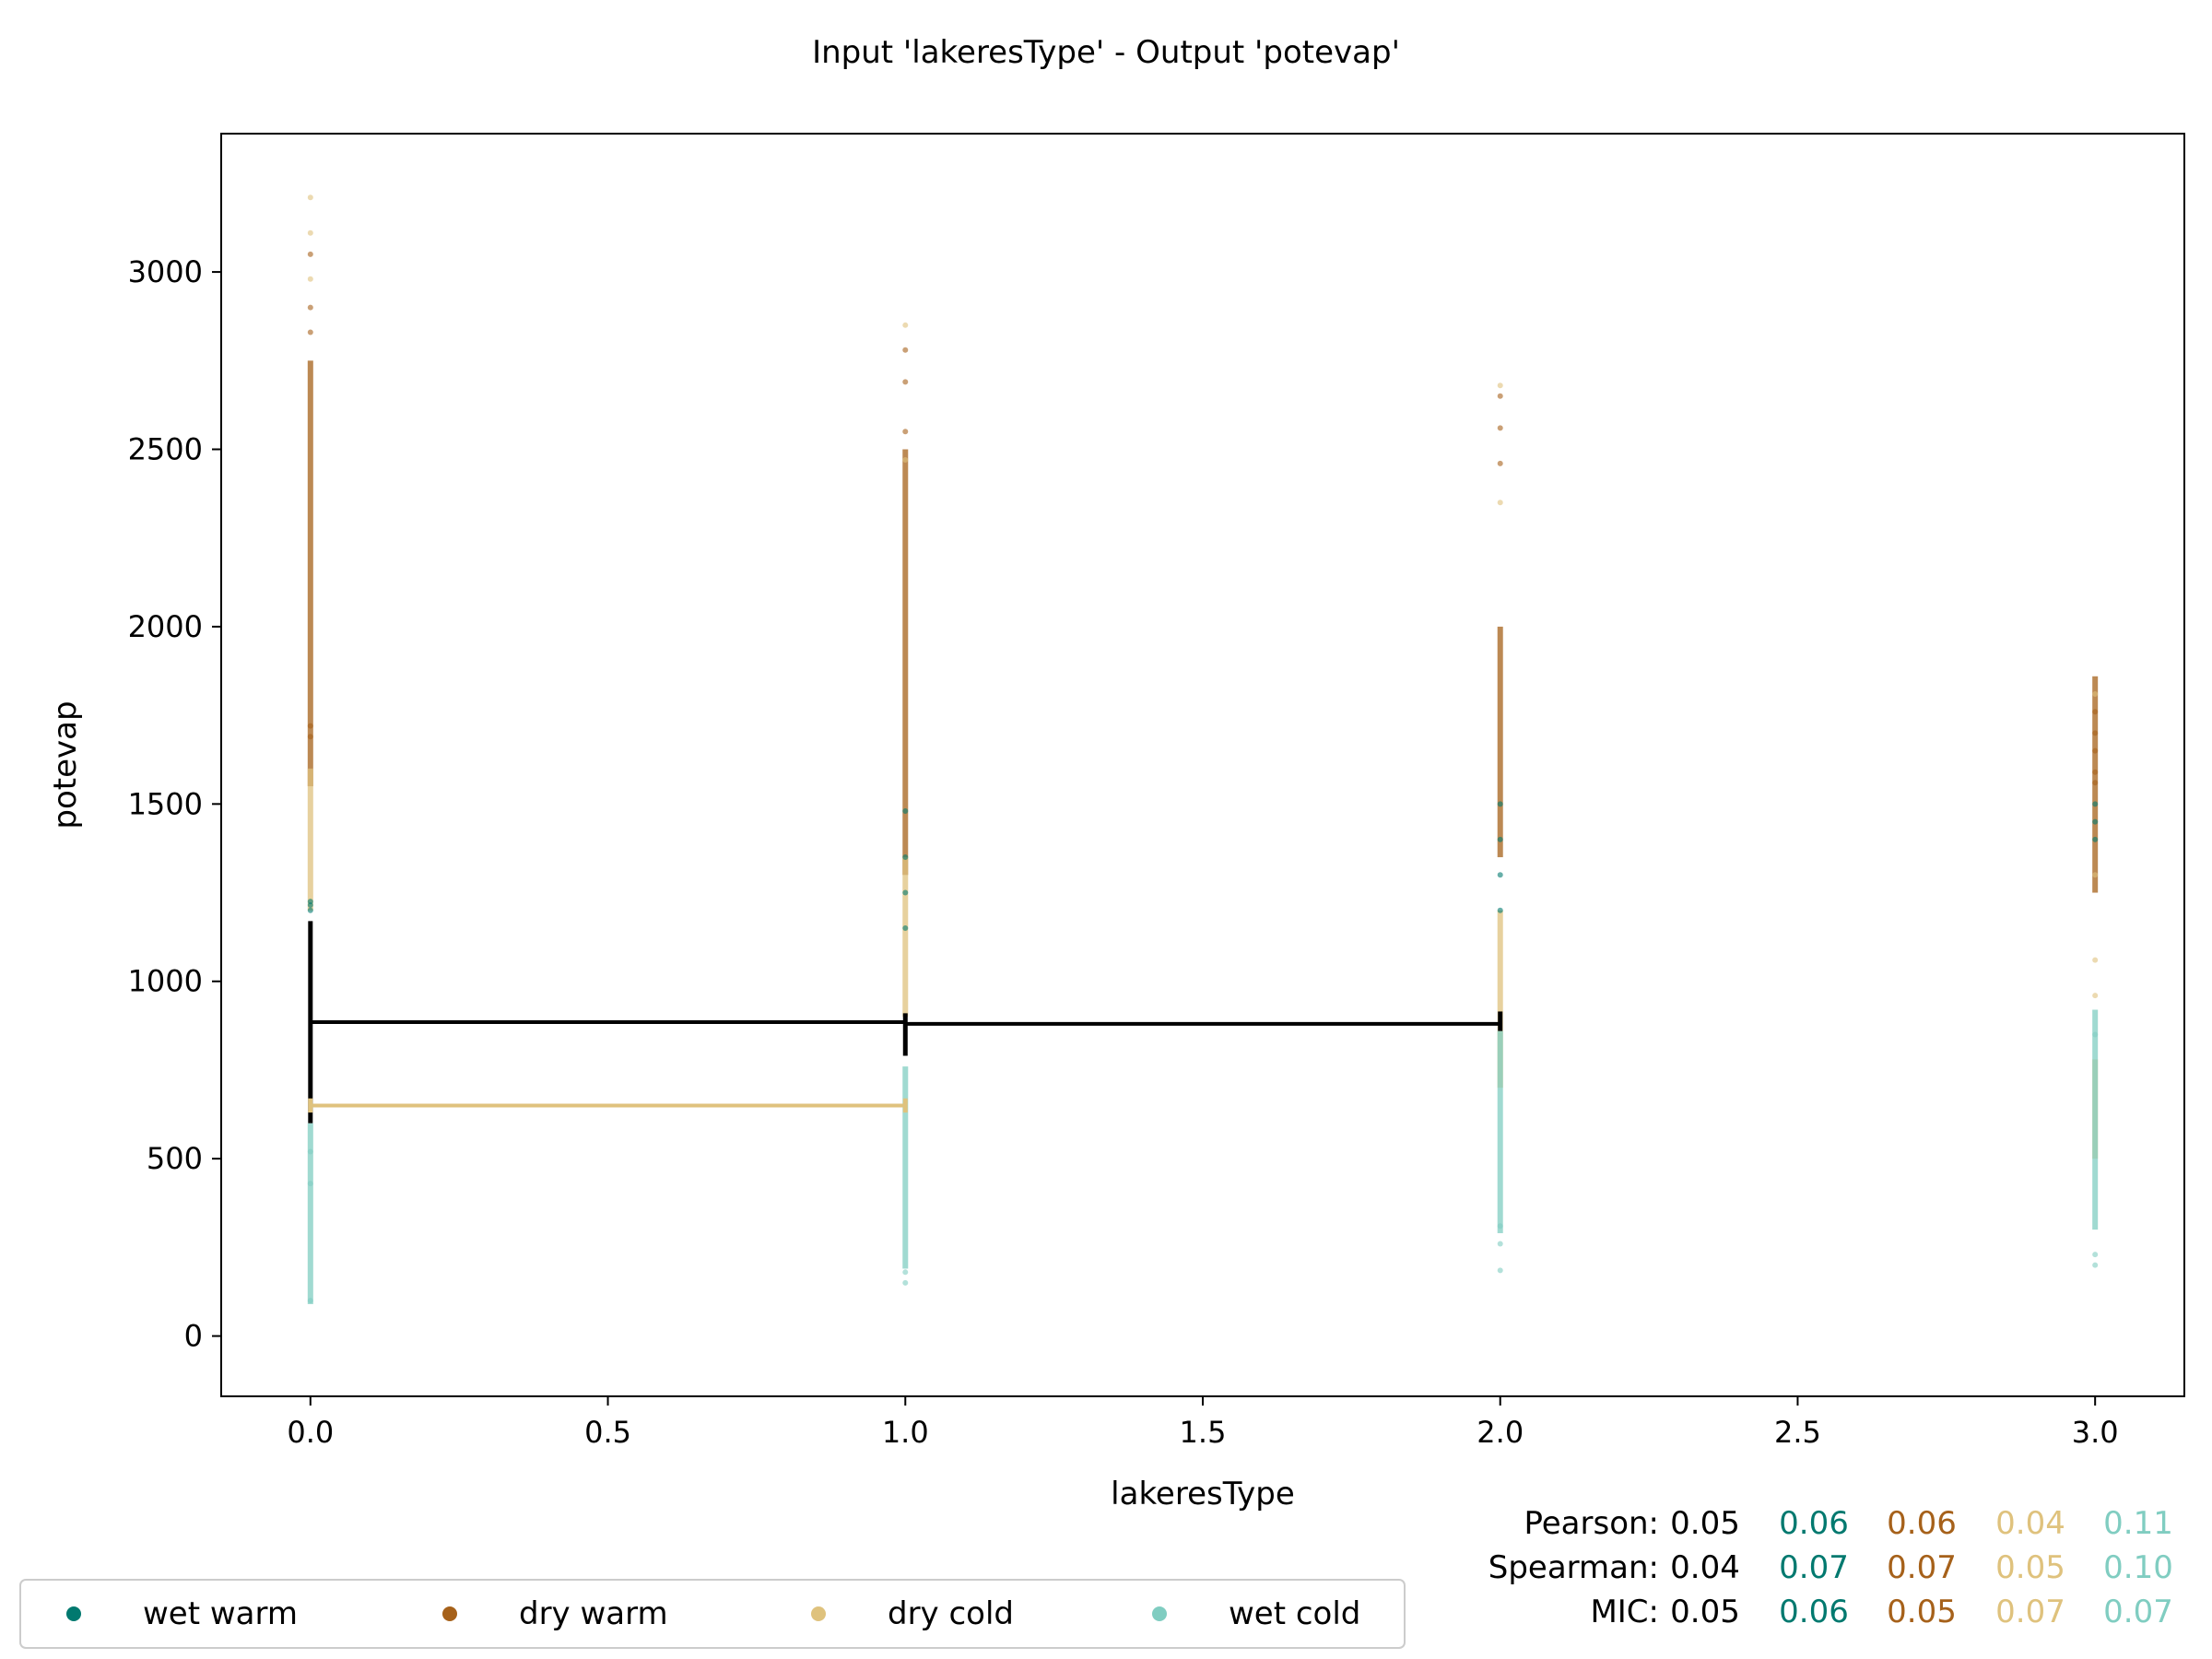  What do you see at coordinates (1591, 1523) in the screenshot?
I see `stat-label: Pearson:` at bounding box center [1591, 1523].